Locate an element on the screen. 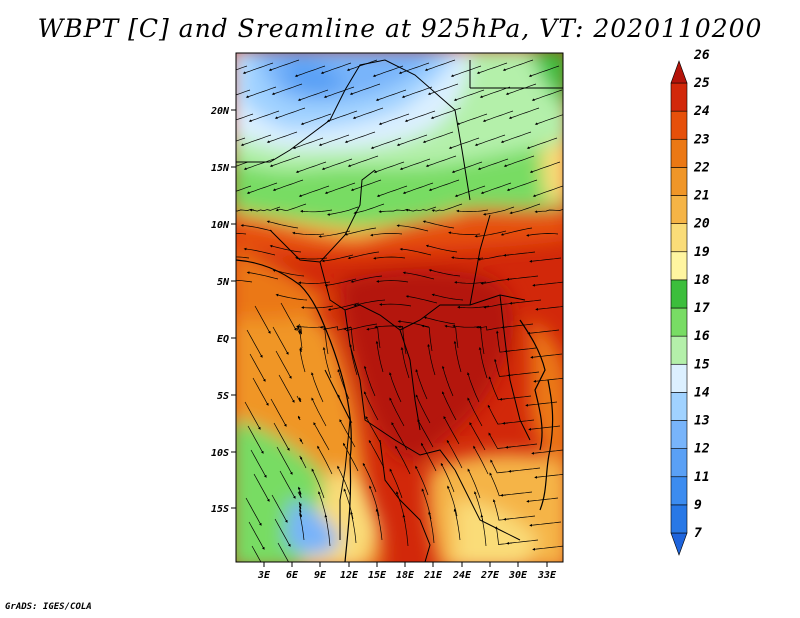 The width and height of the screenshot is (800, 618). lon-label: 6E is located at coordinates (292, 575).